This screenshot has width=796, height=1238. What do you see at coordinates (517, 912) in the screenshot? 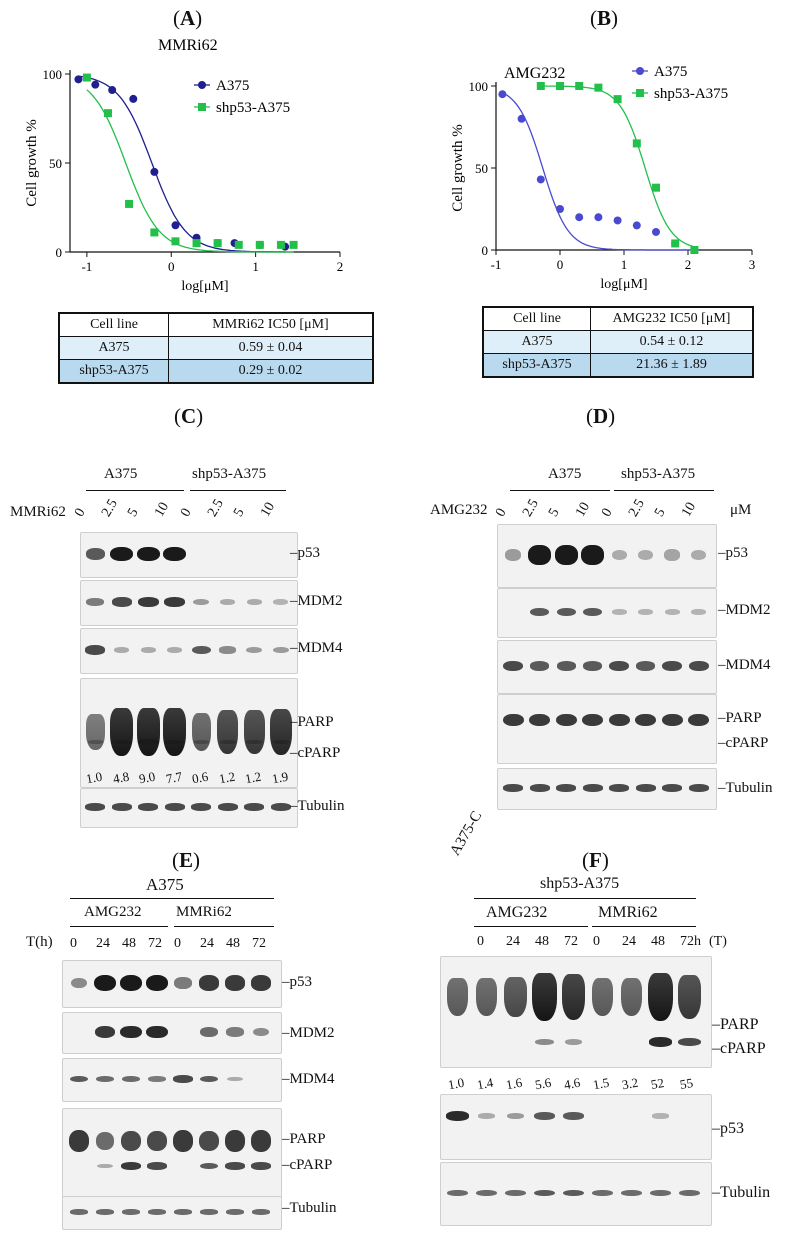
I see `group-label: AMG232` at bounding box center [517, 912].